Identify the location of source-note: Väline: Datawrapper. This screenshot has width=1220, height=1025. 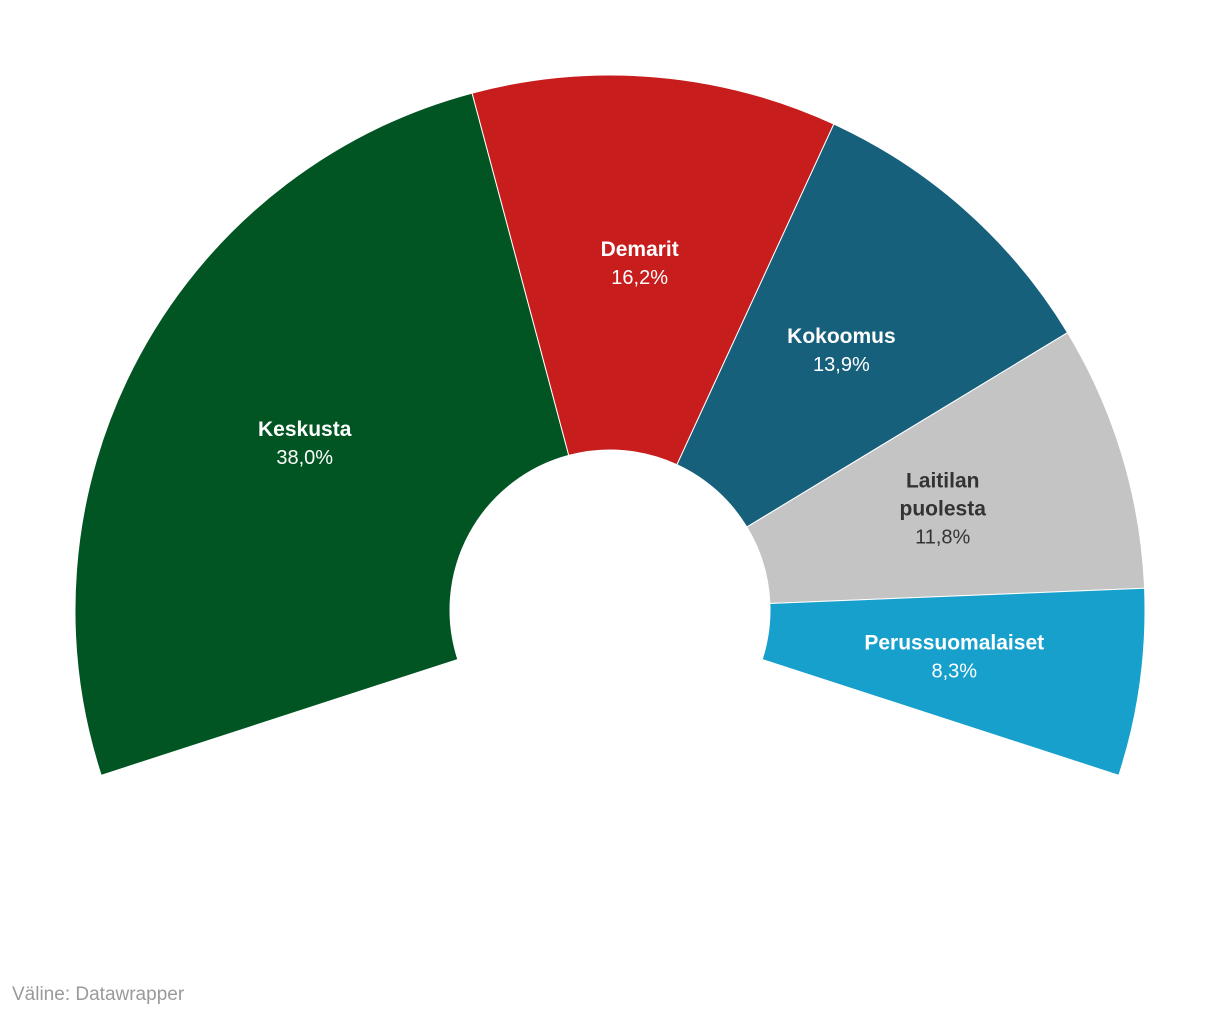
(98, 994).